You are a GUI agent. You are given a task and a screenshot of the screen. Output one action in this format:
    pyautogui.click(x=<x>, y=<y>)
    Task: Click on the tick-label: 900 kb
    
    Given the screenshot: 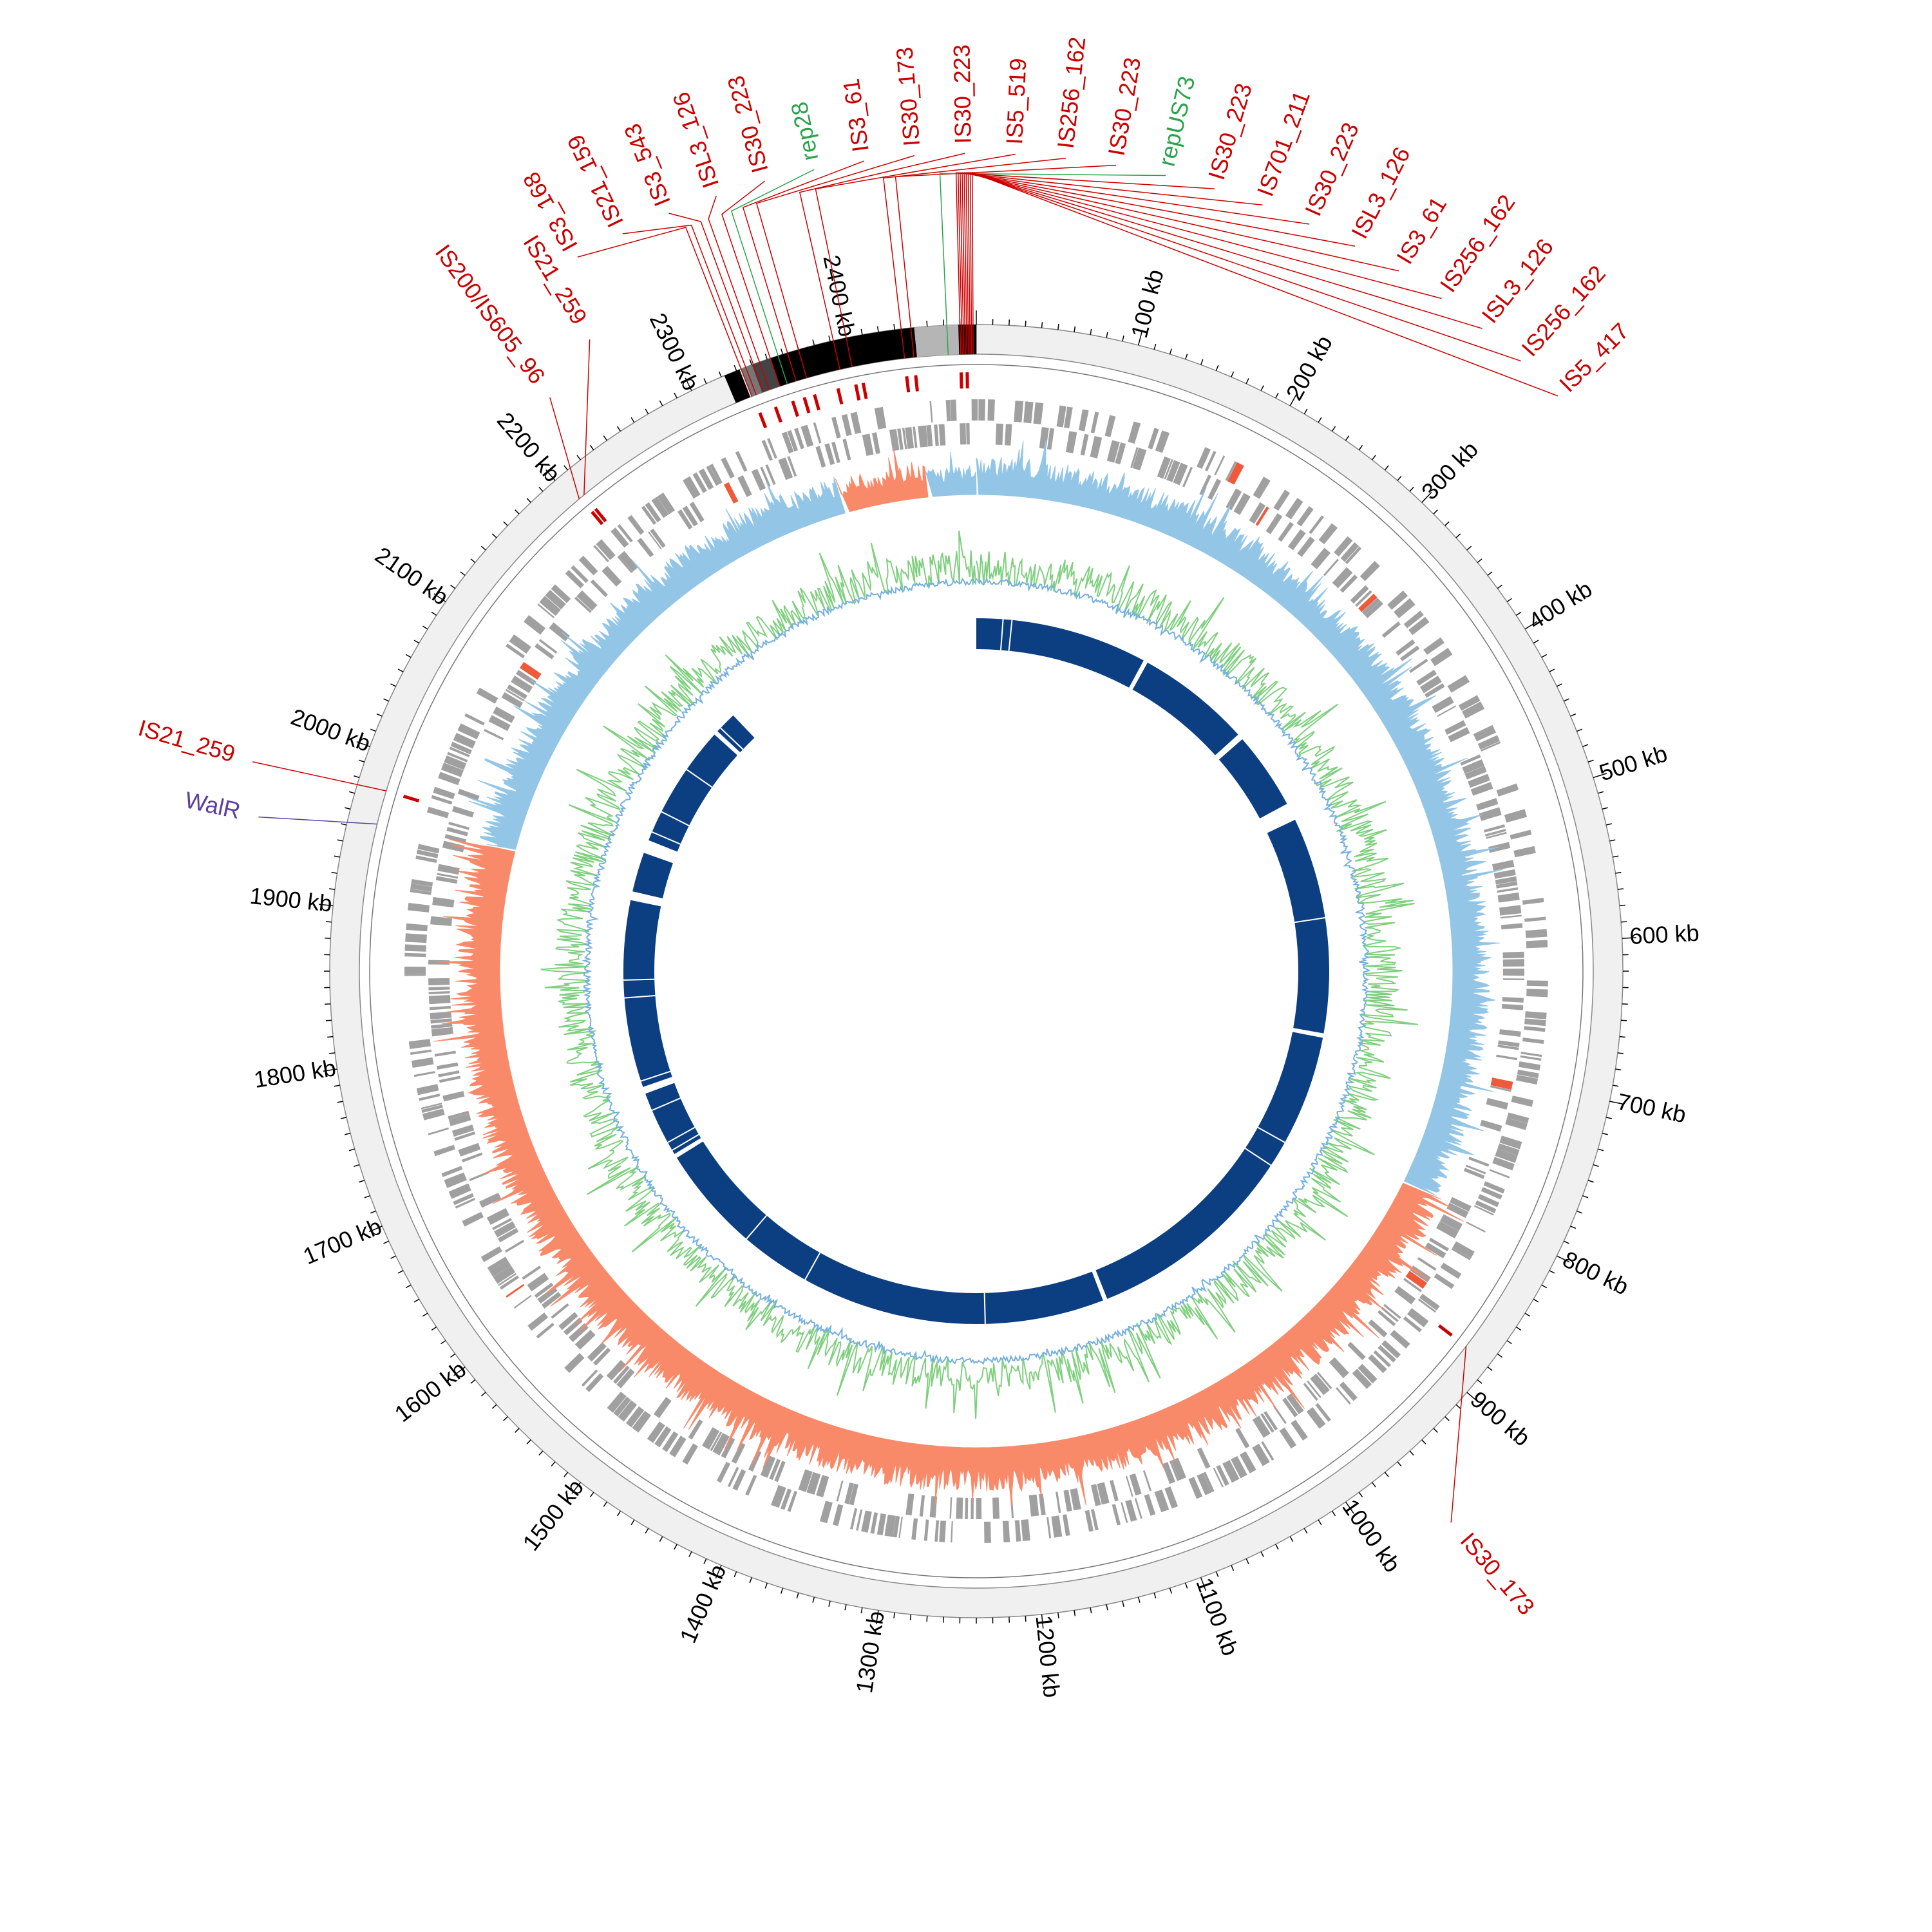 What is the action you would take?
    pyautogui.click(x=1500, y=1419)
    